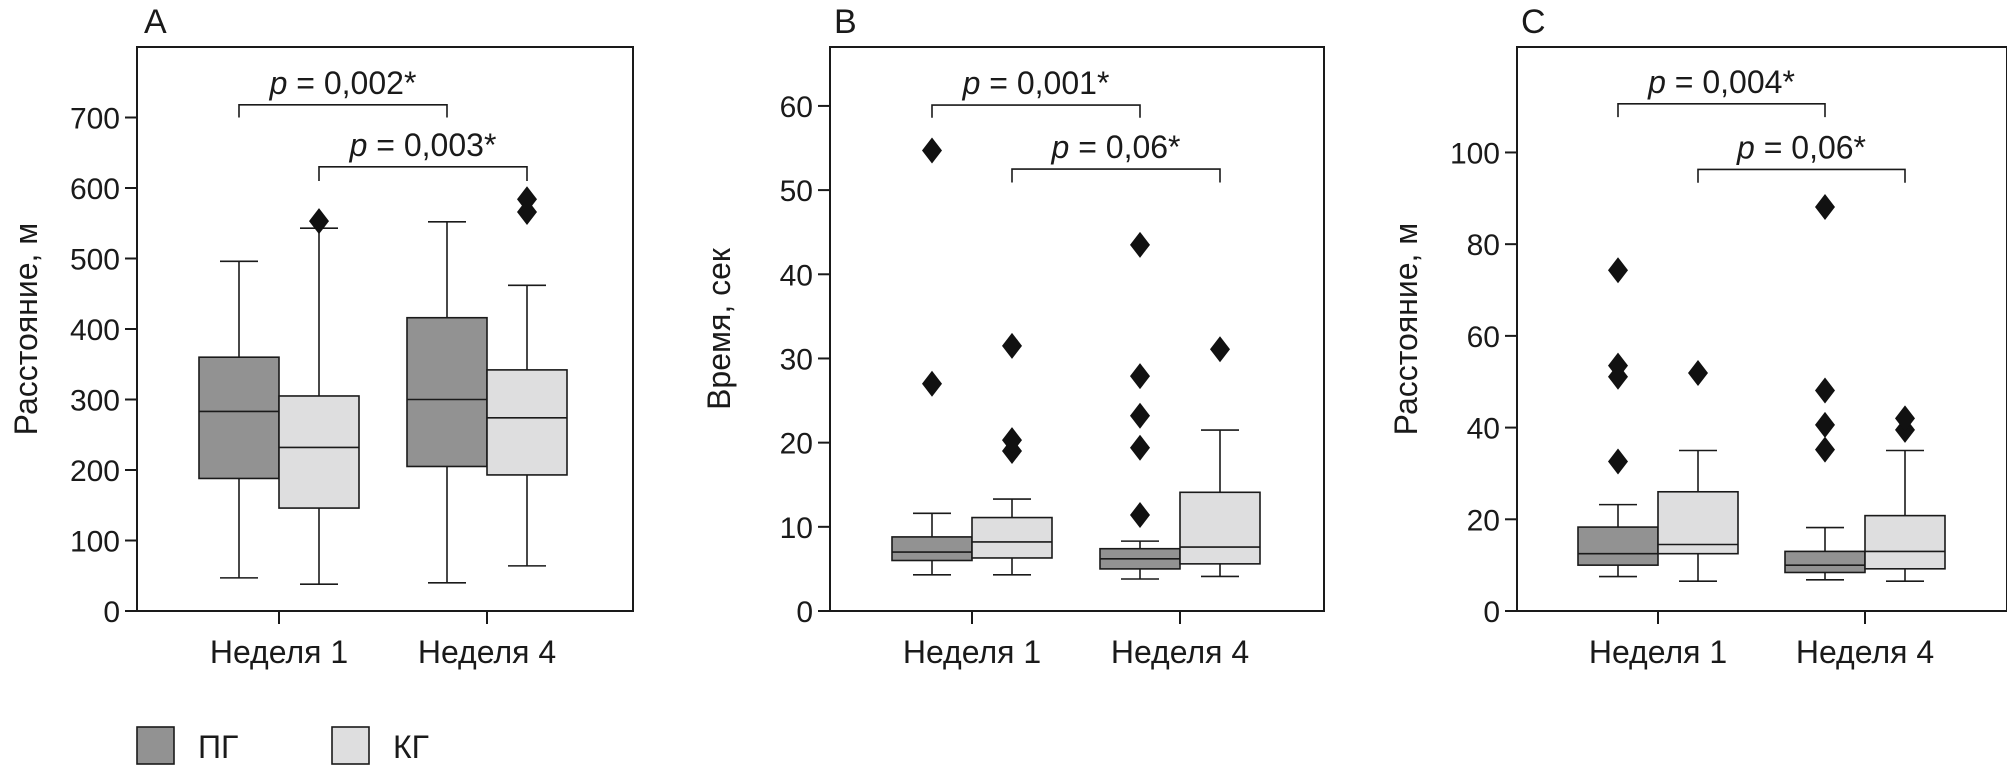 The image size is (2007, 765). Describe the element at coordinates (1483, 245) in the screenshot. I see `y-tick-label: 80` at that location.